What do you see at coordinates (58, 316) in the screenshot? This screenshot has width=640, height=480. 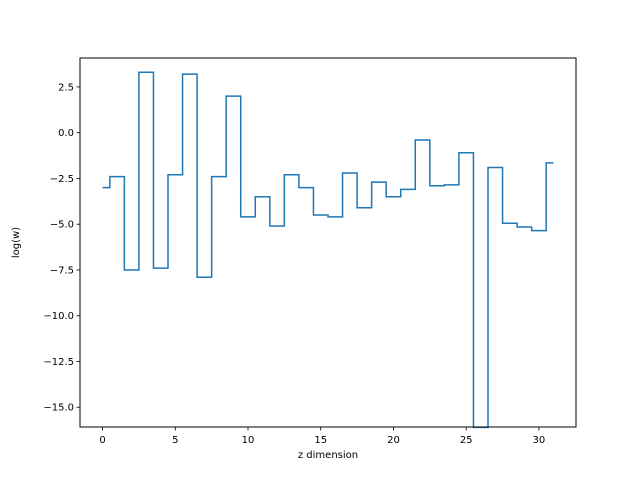 I see `y-tick-label: −10.0` at bounding box center [58, 316].